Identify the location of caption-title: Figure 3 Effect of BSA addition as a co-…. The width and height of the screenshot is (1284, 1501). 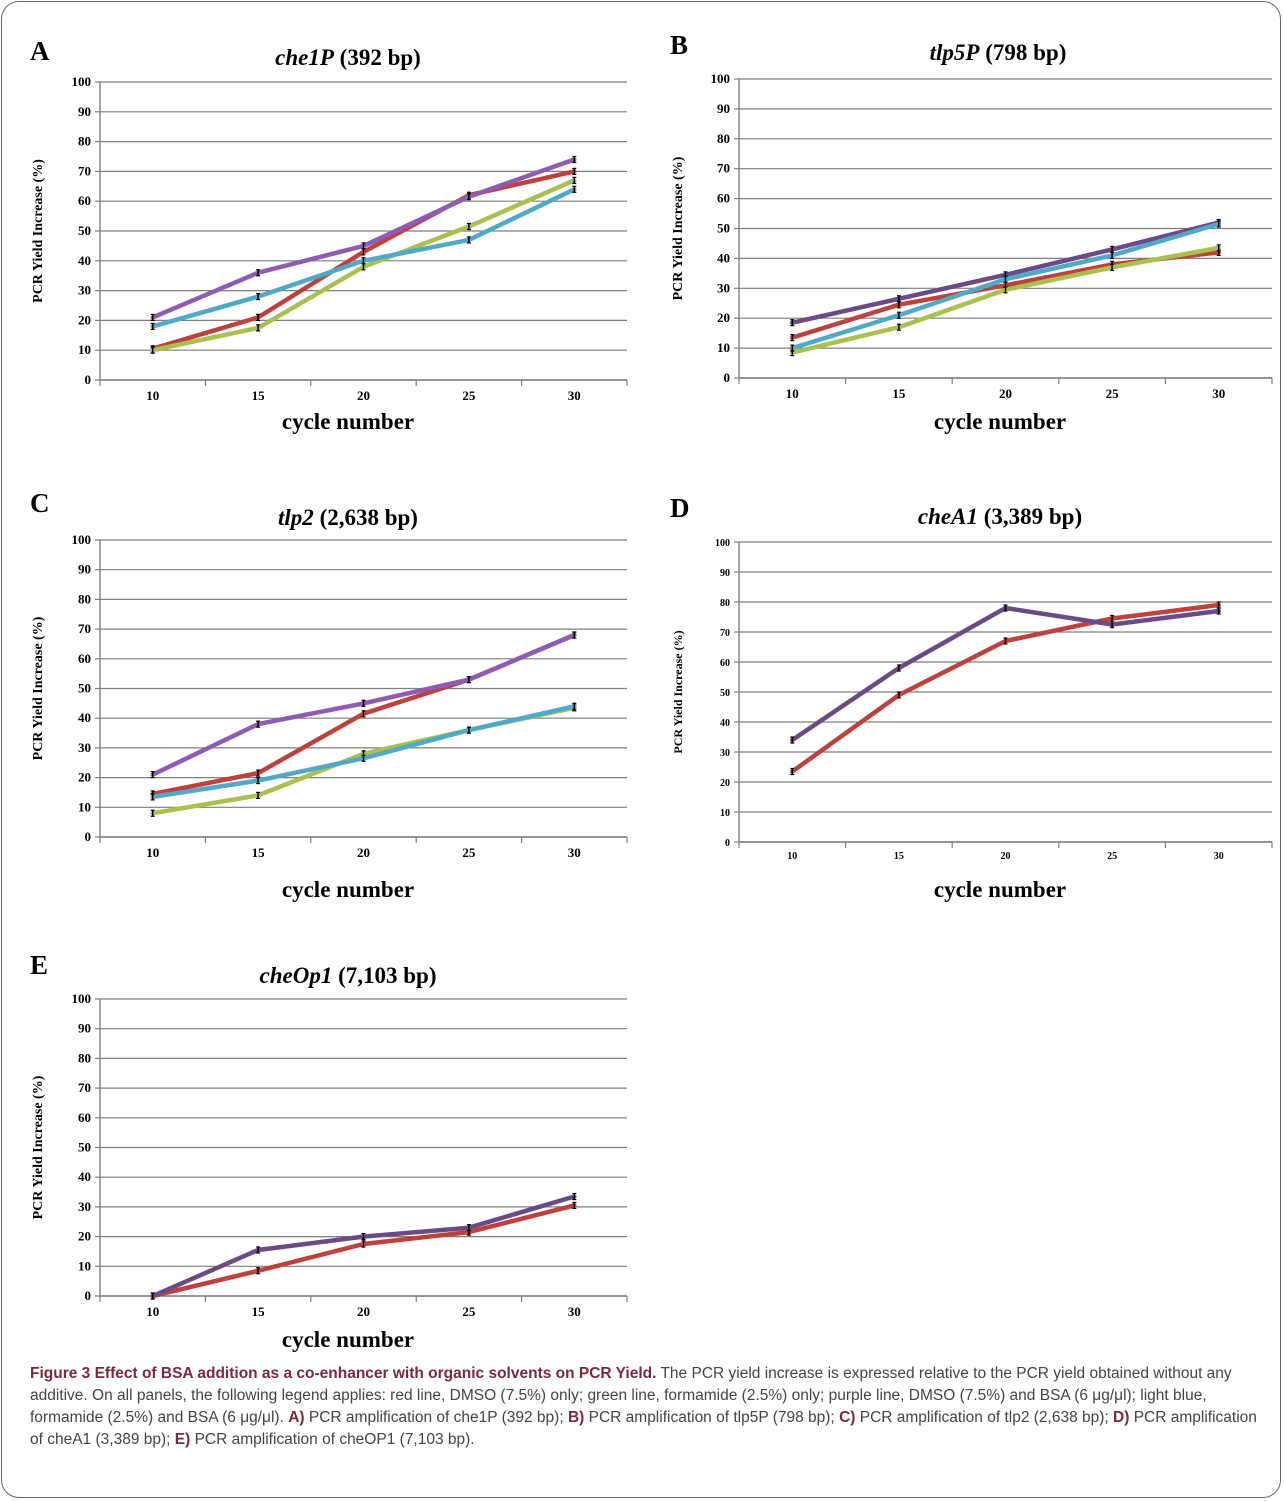
(343, 1373).